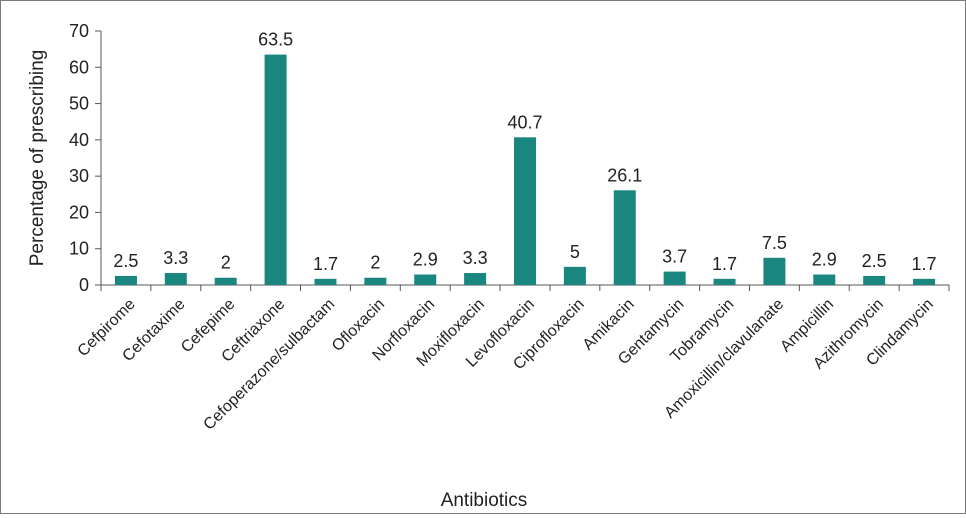 The width and height of the screenshot is (966, 518). I want to click on data-label: 7.5, so click(774, 243).